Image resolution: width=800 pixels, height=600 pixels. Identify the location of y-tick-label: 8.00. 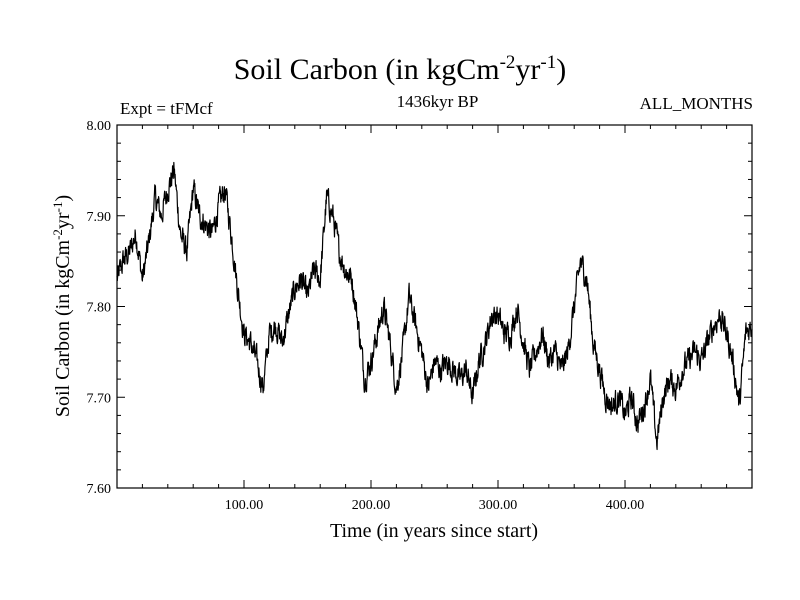
(99, 126).